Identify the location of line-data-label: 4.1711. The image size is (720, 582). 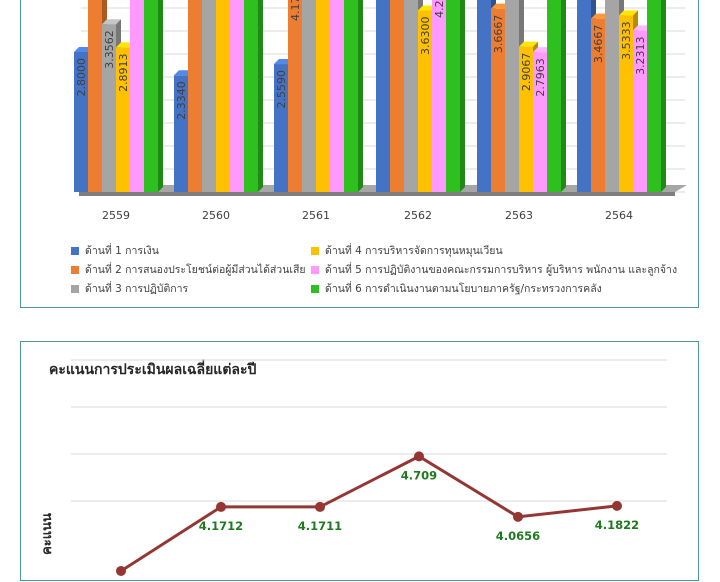
(320, 526).